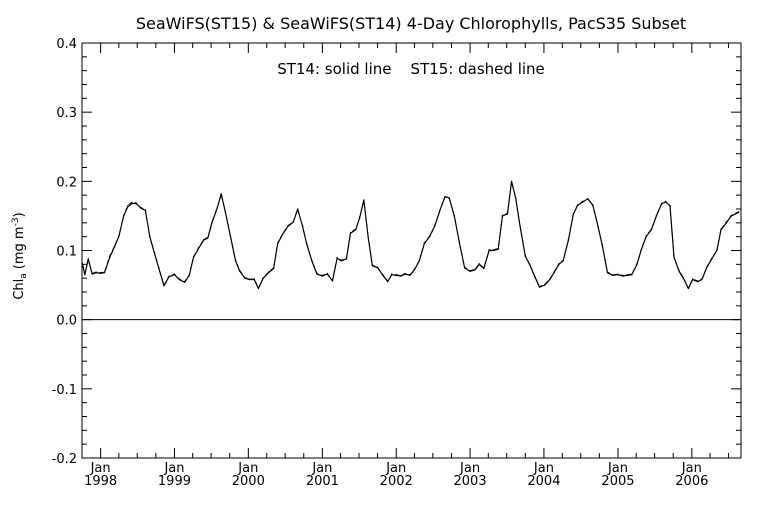 This screenshot has height=517, width=768. Describe the element at coordinates (174, 481) in the screenshot. I see `x-tick-label-year: 1999` at that location.